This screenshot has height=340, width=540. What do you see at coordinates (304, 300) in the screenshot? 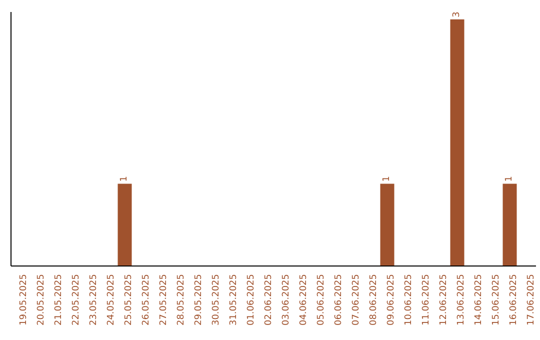
I see `x-tick-label: 04.06.2025` at bounding box center [304, 300].